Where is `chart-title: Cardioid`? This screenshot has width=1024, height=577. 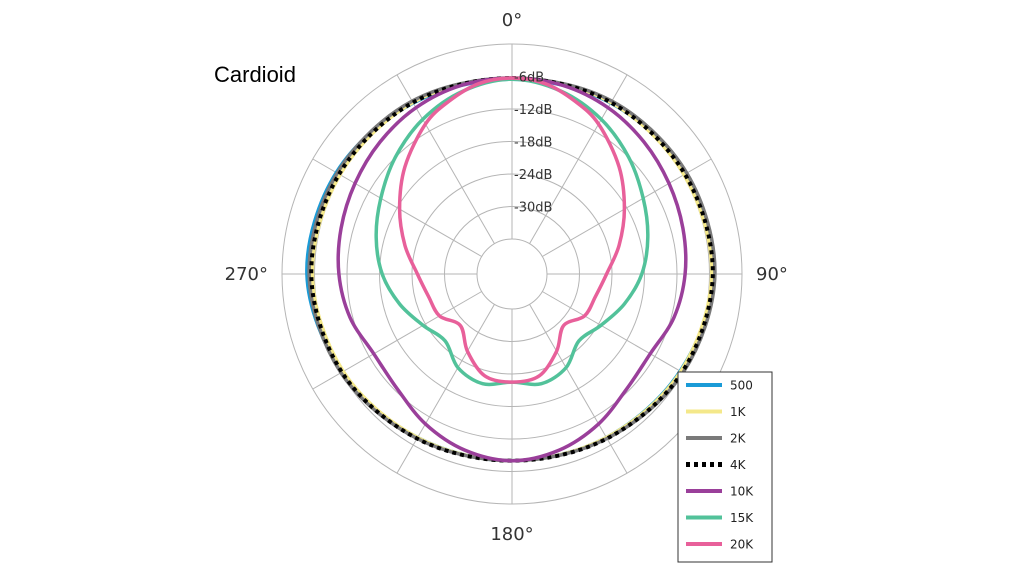 chart-title: Cardioid is located at coordinates (255, 74).